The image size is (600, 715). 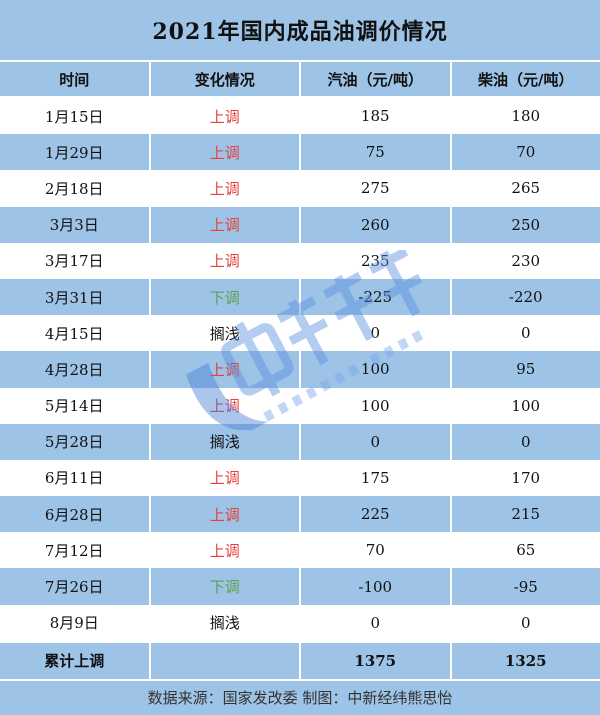 What do you see at coordinates (75, 261) in the screenshot?
I see `date-cell: 3月17日` at bounding box center [75, 261].